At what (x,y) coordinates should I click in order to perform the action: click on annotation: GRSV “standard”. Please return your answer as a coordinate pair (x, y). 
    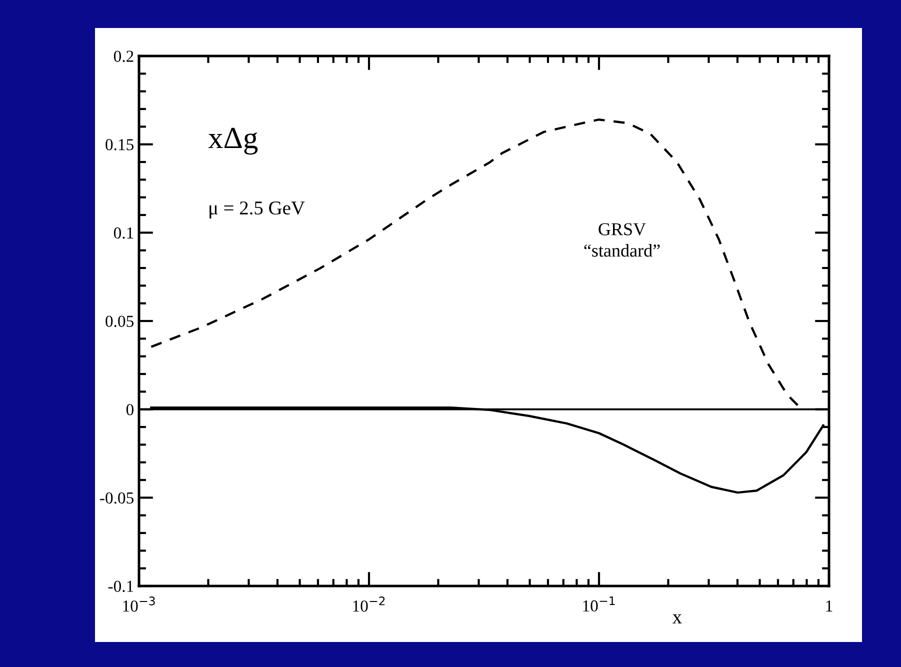
    Looking at the image, I should click on (622, 240).